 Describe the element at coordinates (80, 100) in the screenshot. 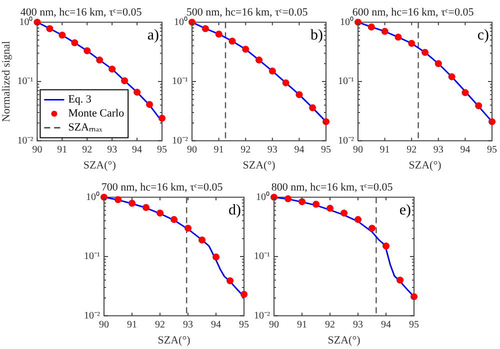

I see `legend-label: Eq. 3` at that location.